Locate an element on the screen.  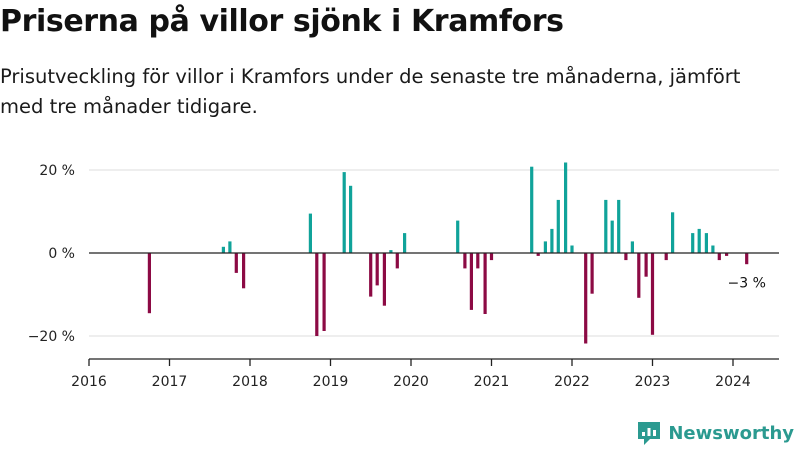
y-tick-label: −20 % is located at coordinates (51, 337).